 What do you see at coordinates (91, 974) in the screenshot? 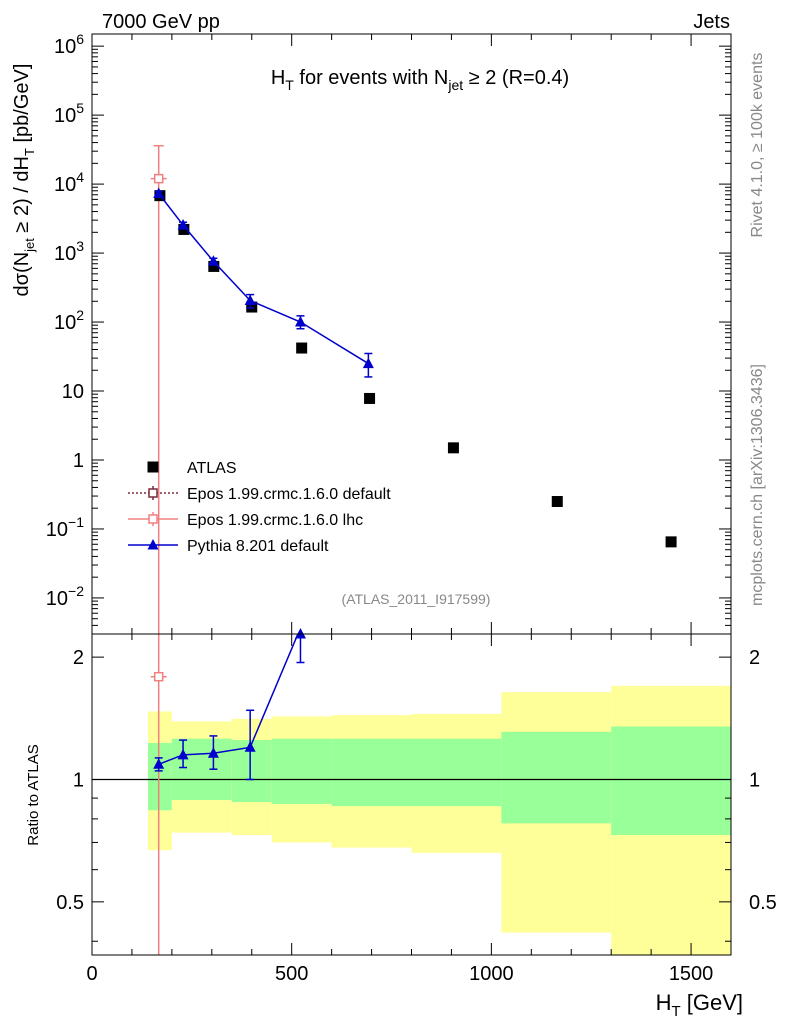
I see `x-tick-label: 0` at bounding box center [91, 974].